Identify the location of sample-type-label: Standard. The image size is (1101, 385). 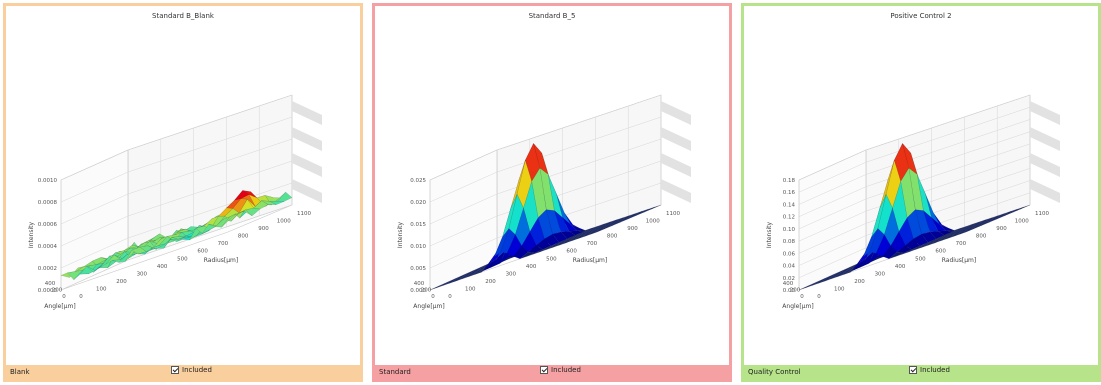
(395, 372).